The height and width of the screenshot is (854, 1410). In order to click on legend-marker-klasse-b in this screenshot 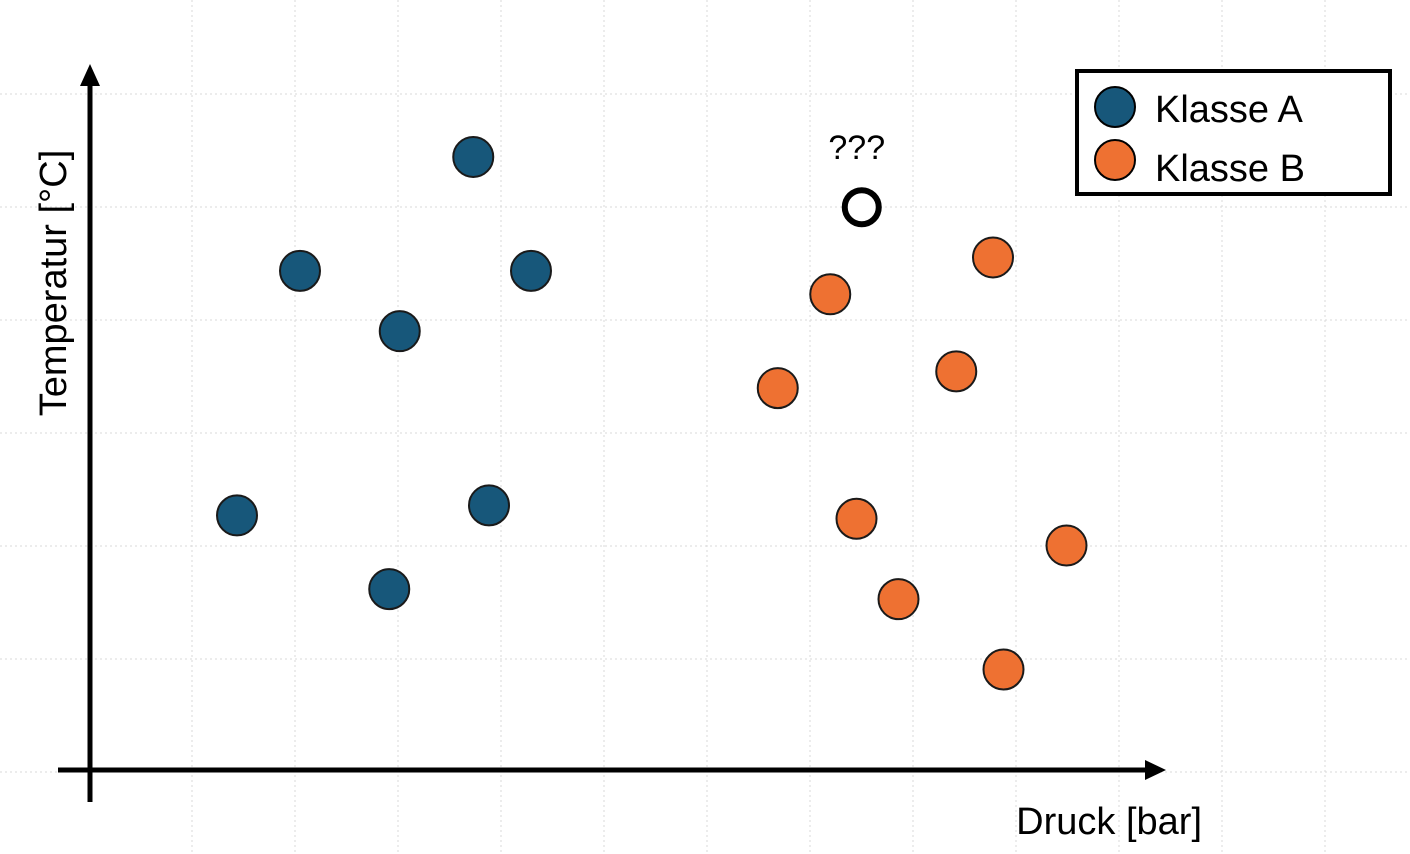, I will do `click(1115, 160)`.